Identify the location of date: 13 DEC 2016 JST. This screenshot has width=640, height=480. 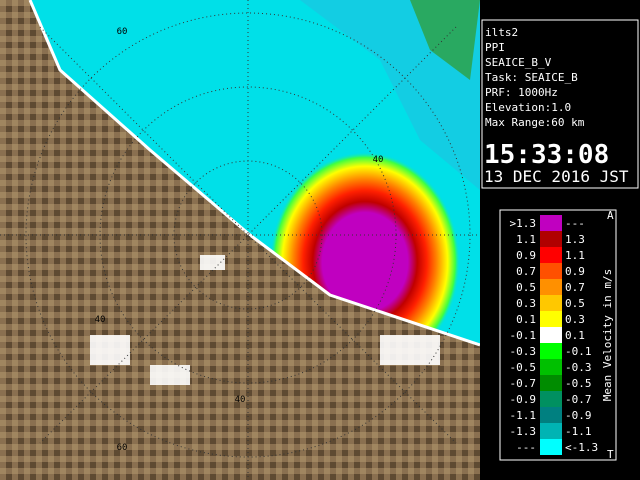
(556, 176).